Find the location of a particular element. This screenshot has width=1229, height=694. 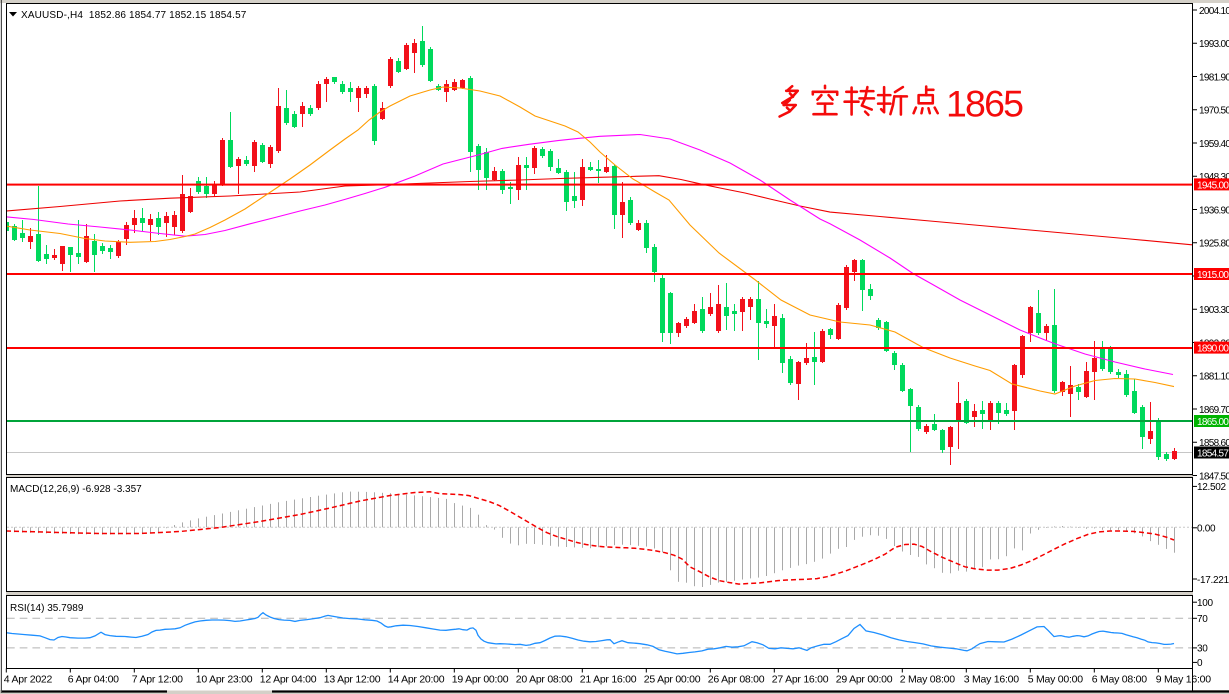

svg-text: 1865 is located at coordinates (984, 104).